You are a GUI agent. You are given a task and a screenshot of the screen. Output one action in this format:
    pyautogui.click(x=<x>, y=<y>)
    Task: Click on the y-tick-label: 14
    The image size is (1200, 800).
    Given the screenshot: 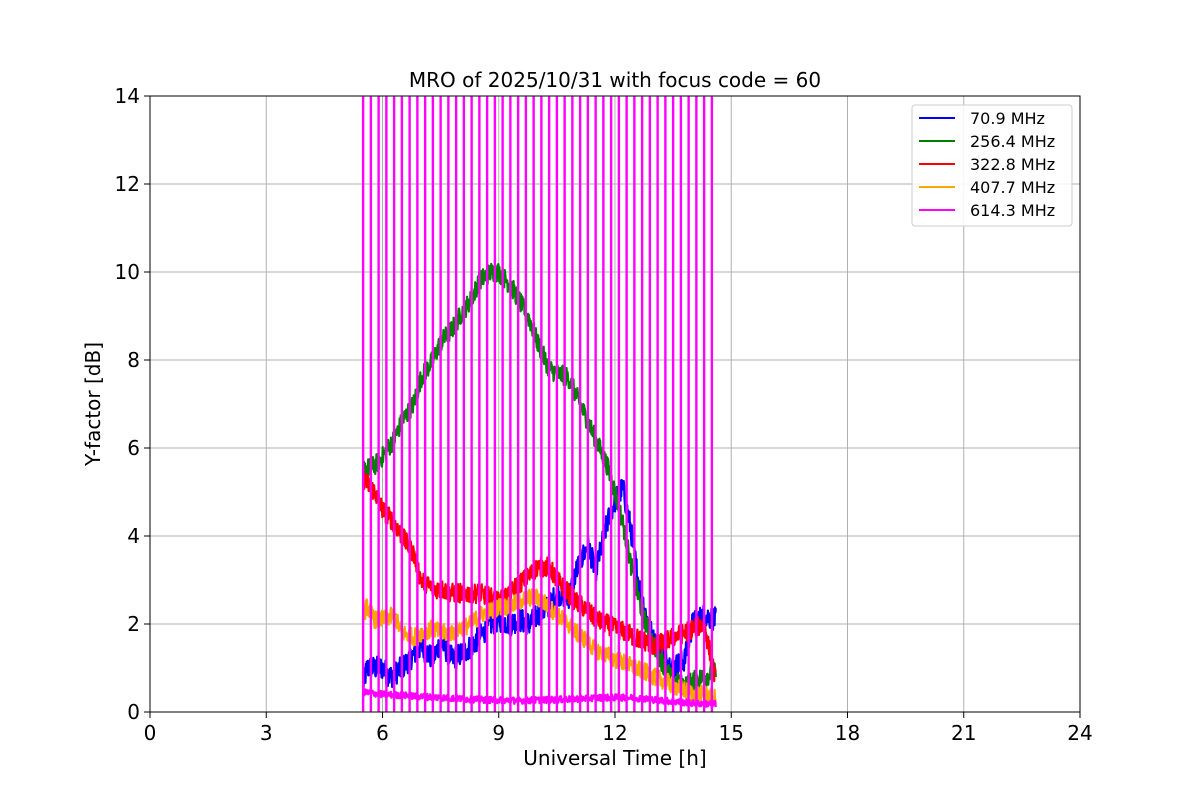 What is the action you would take?
    pyautogui.click(x=127, y=96)
    